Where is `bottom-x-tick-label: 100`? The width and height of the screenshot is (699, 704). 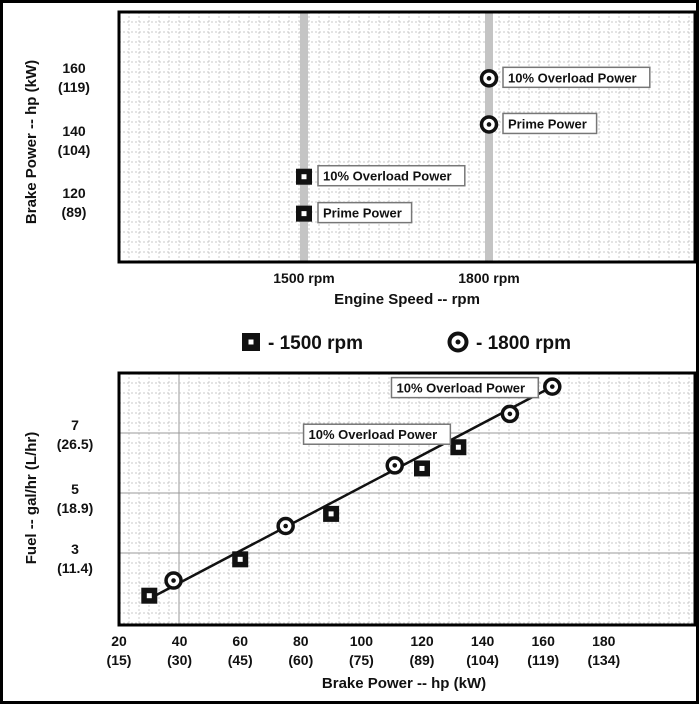 bottom-x-tick-label: 100 is located at coordinates (362, 641).